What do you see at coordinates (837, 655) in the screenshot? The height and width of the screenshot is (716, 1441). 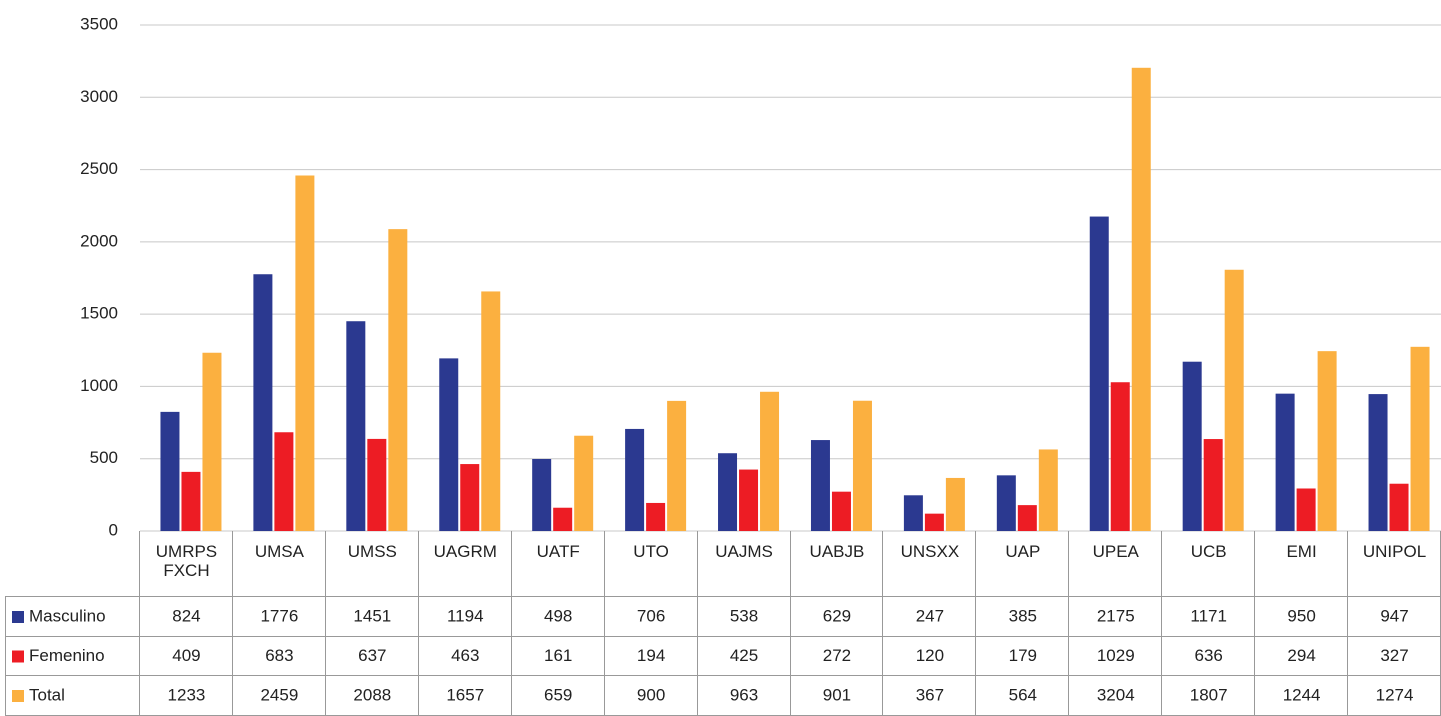 I see `table-value: 272` at bounding box center [837, 655].